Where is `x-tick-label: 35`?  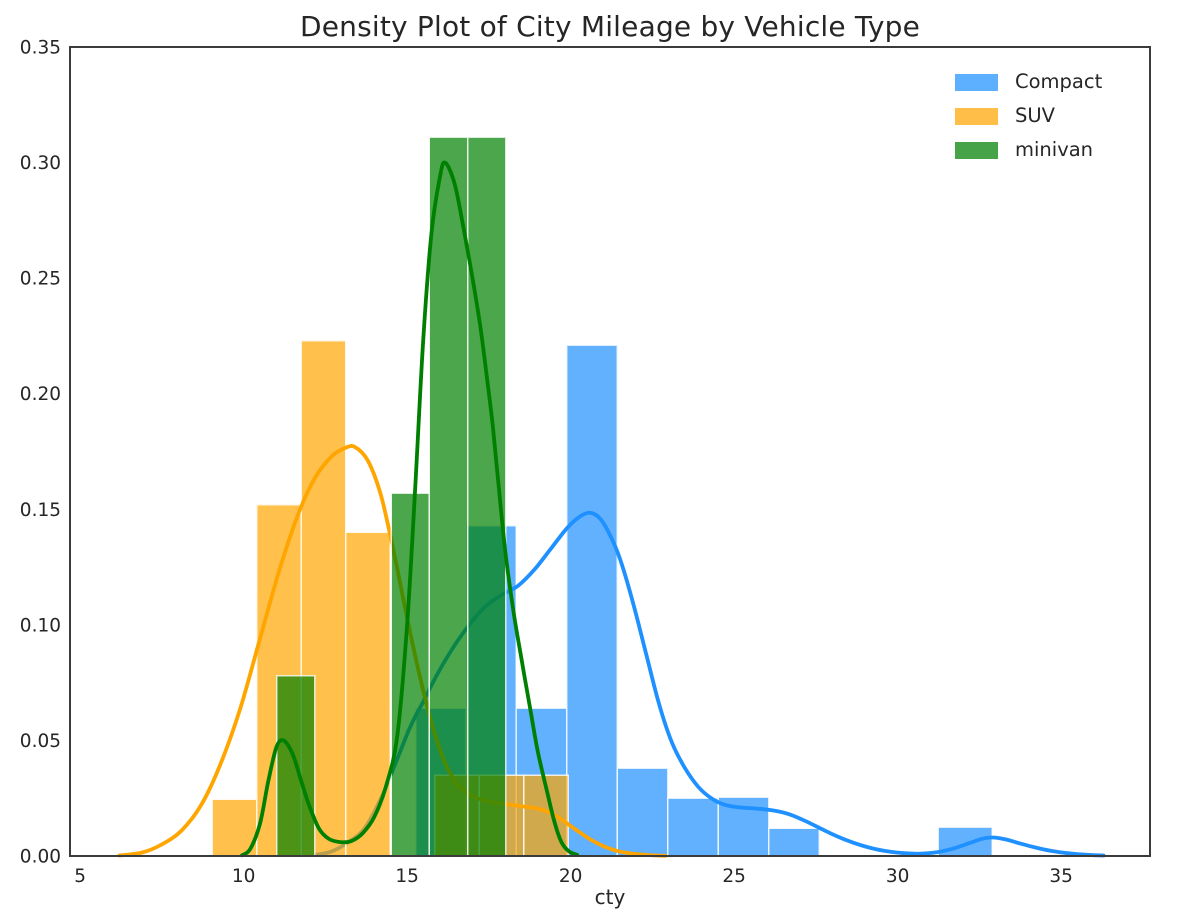
x-tick-label: 35 is located at coordinates (1061, 876).